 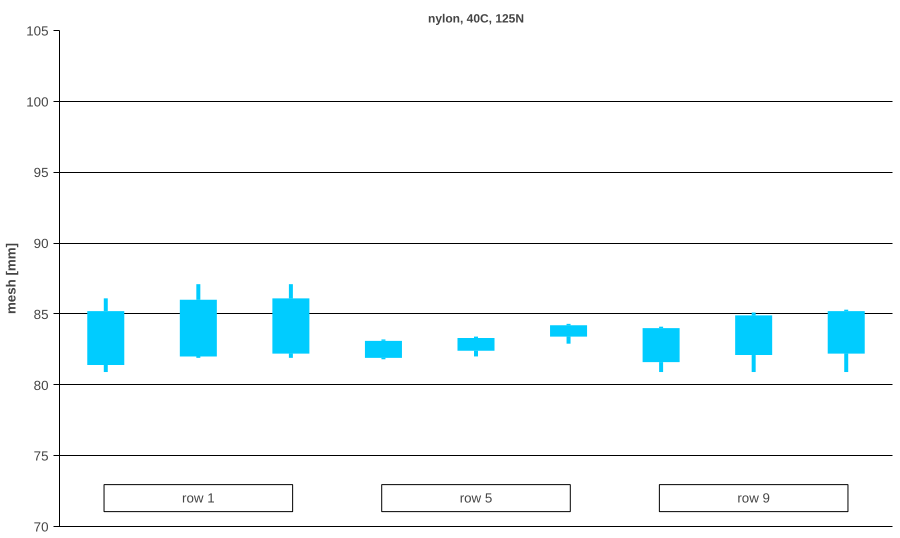 I want to click on y-axis-title: mesh [mm], so click(x=10, y=278).